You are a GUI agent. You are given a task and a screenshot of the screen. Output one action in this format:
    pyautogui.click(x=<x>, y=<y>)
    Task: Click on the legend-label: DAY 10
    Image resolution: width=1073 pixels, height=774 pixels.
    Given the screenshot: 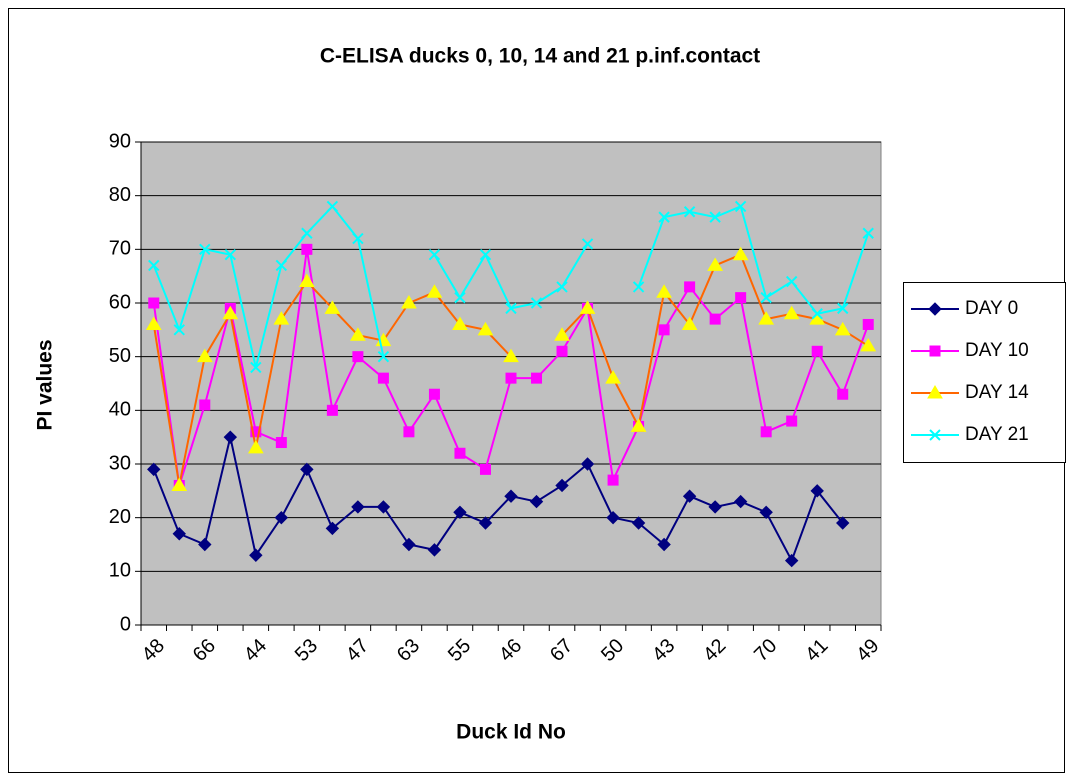 What is the action you would take?
    pyautogui.click(x=997, y=350)
    